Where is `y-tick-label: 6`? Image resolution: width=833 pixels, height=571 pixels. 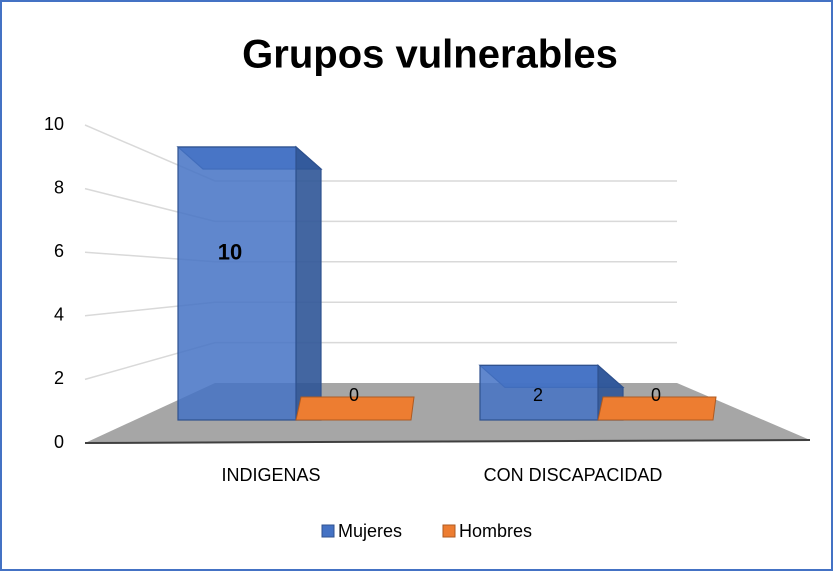
y-tick-label: 6 is located at coordinates (59, 251).